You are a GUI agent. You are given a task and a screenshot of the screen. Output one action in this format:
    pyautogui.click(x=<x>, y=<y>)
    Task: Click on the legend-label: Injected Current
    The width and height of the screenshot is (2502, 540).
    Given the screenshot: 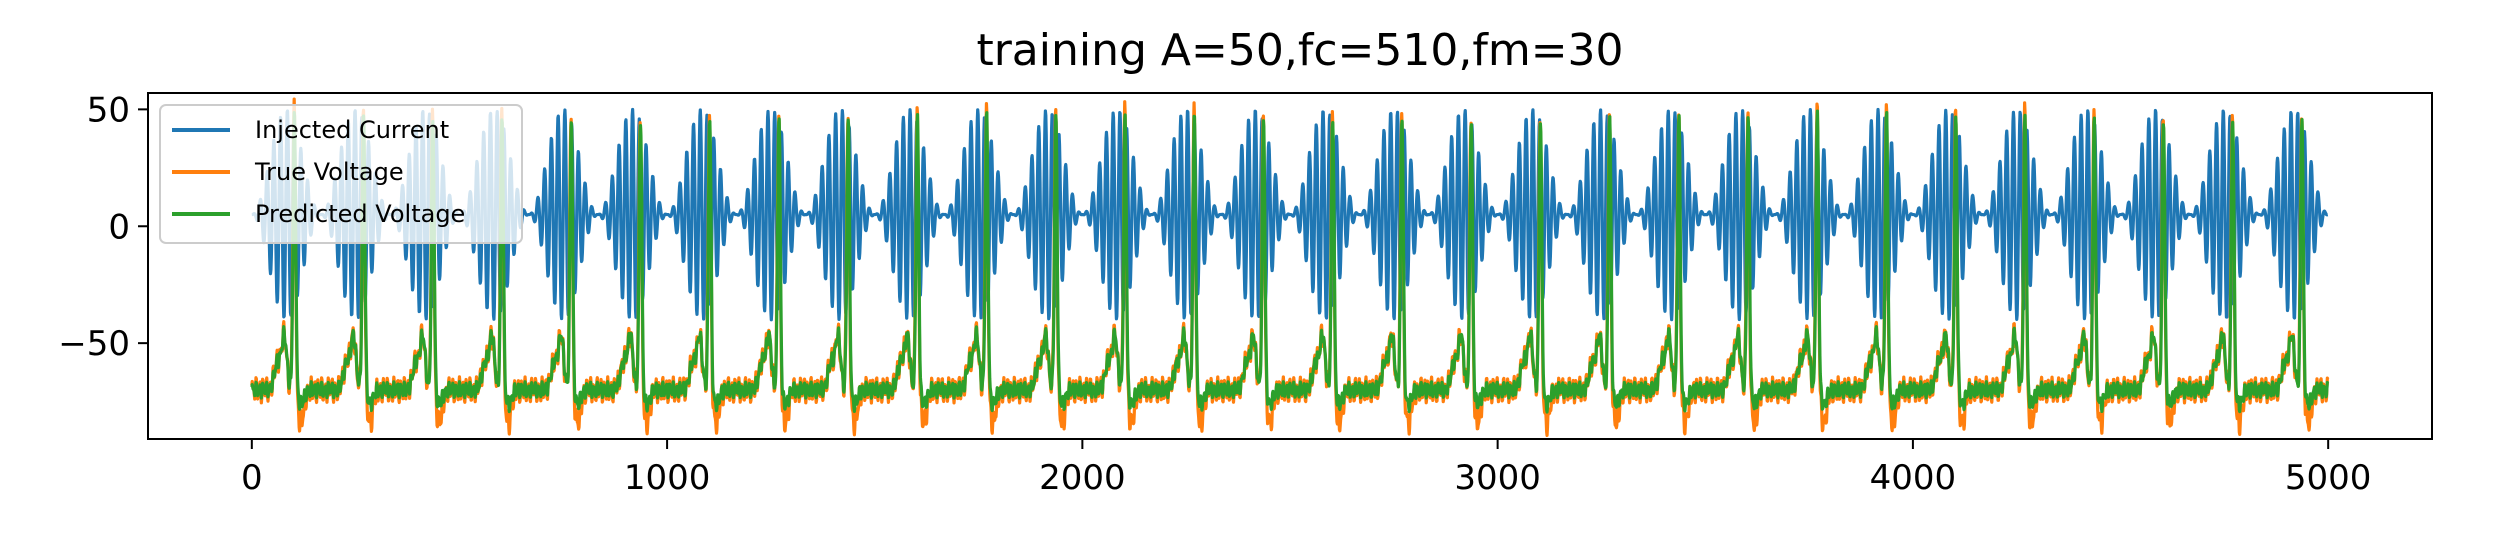 What is the action you would take?
    pyautogui.click(x=352, y=130)
    